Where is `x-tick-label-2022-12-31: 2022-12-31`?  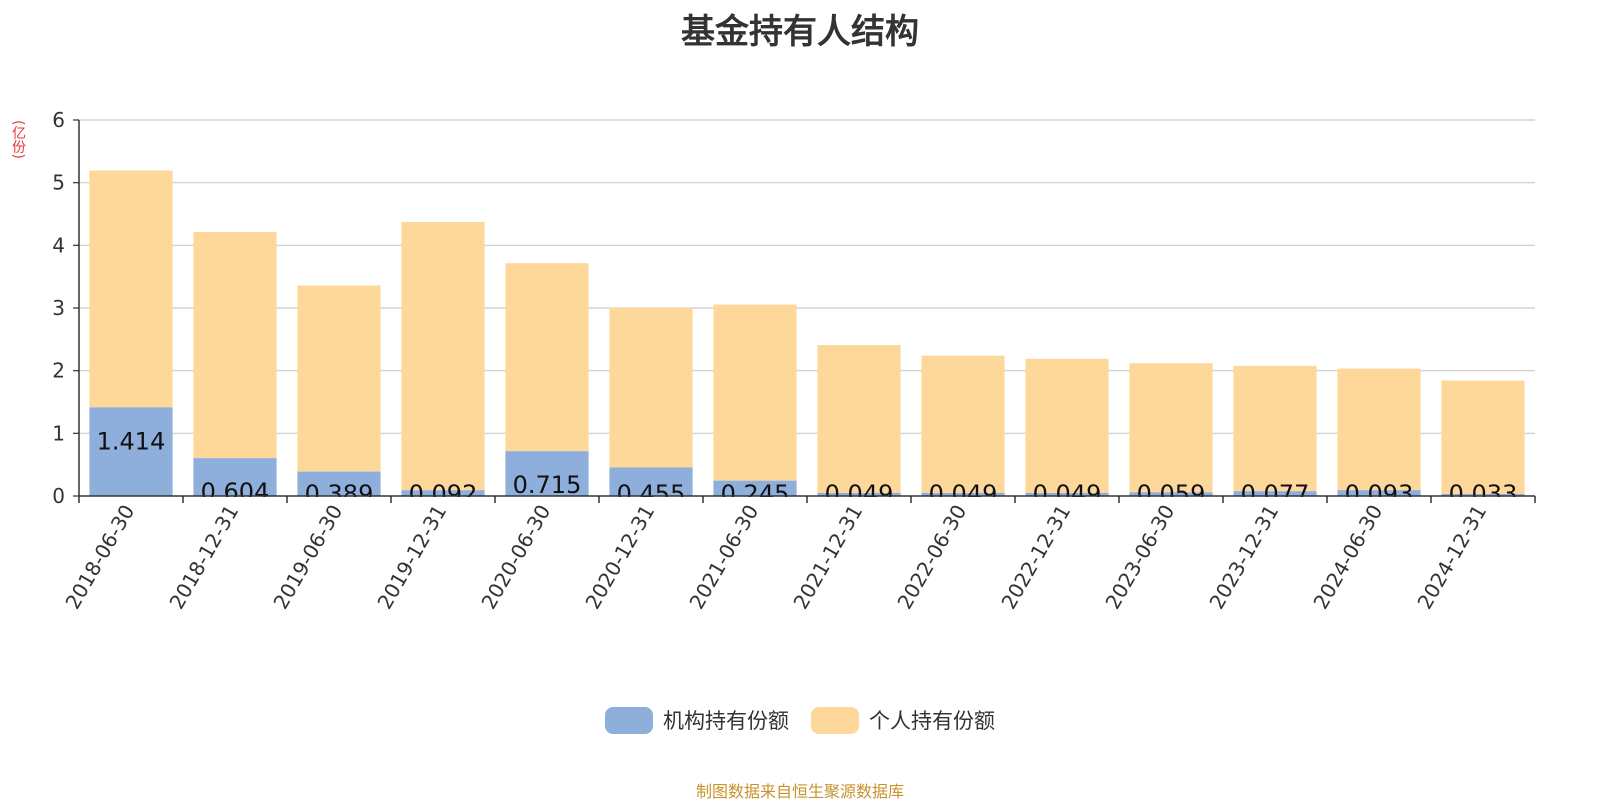
x-tick-label-2022-12-31: 2022-12-31 is located at coordinates (1035, 557).